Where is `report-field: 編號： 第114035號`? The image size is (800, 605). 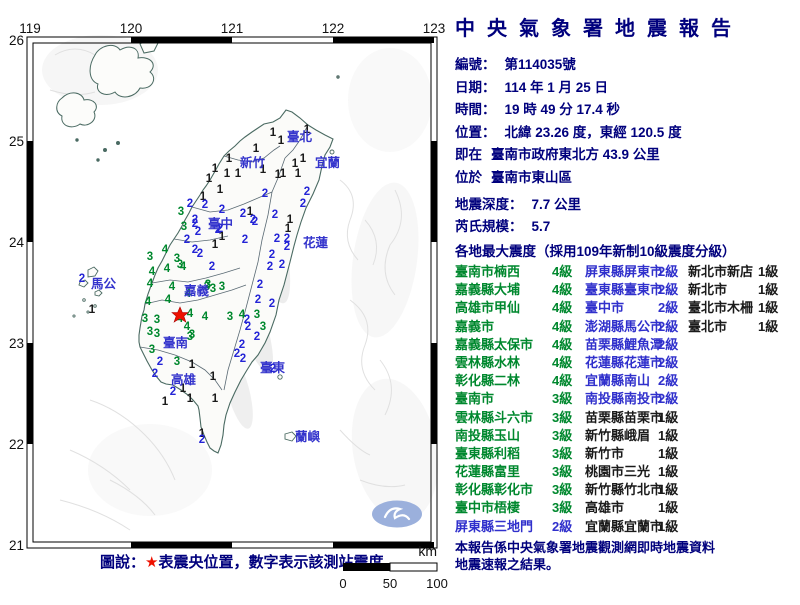
report-field: 編號： 第114035號 is located at coordinates (515, 64).